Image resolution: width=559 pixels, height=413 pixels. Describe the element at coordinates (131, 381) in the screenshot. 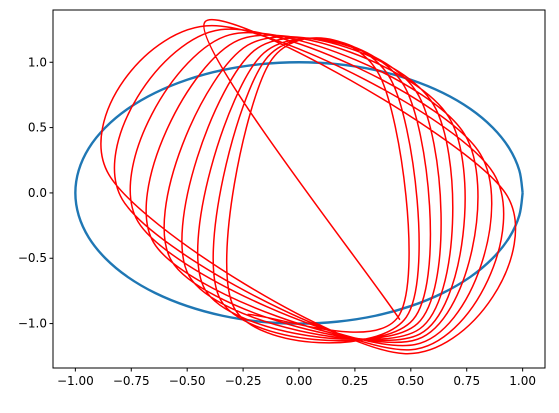

I see `x-tick-label: −0.75` at that location.